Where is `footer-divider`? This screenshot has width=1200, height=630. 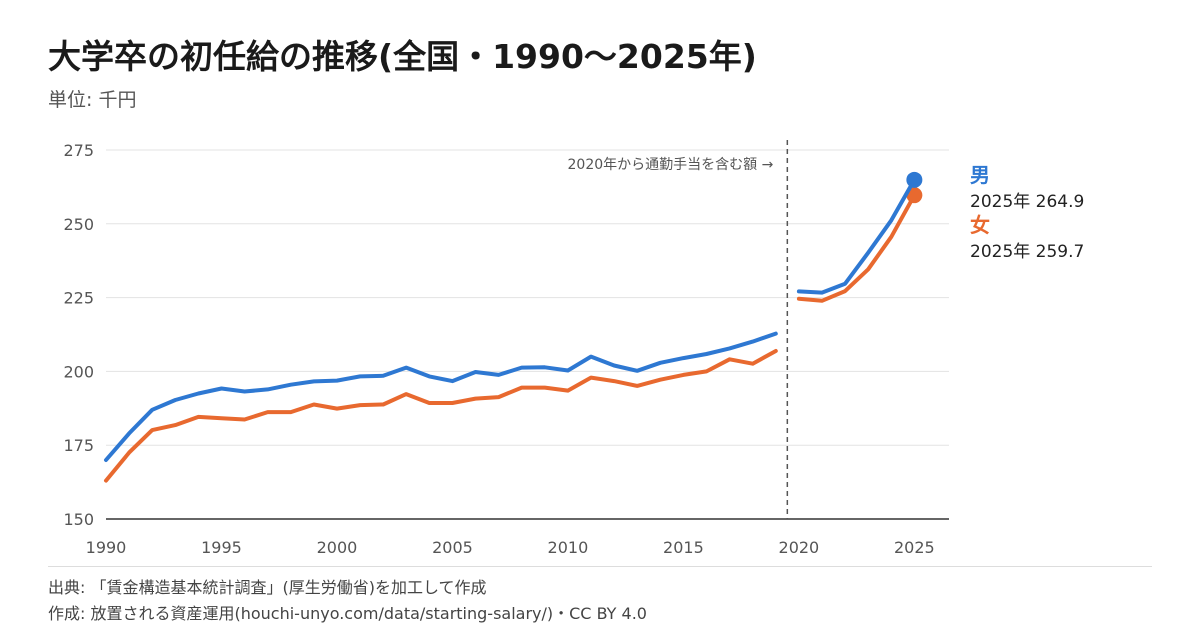
footer-divider is located at coordinates (600, 566).